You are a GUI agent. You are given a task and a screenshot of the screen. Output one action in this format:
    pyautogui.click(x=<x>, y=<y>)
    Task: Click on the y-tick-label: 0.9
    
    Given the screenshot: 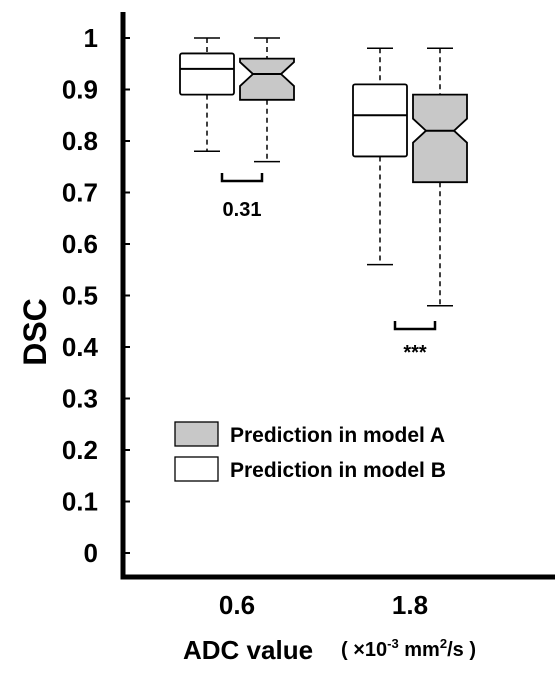 What is the action you would take?
    pyautogui.click(x=80, y=90)
    